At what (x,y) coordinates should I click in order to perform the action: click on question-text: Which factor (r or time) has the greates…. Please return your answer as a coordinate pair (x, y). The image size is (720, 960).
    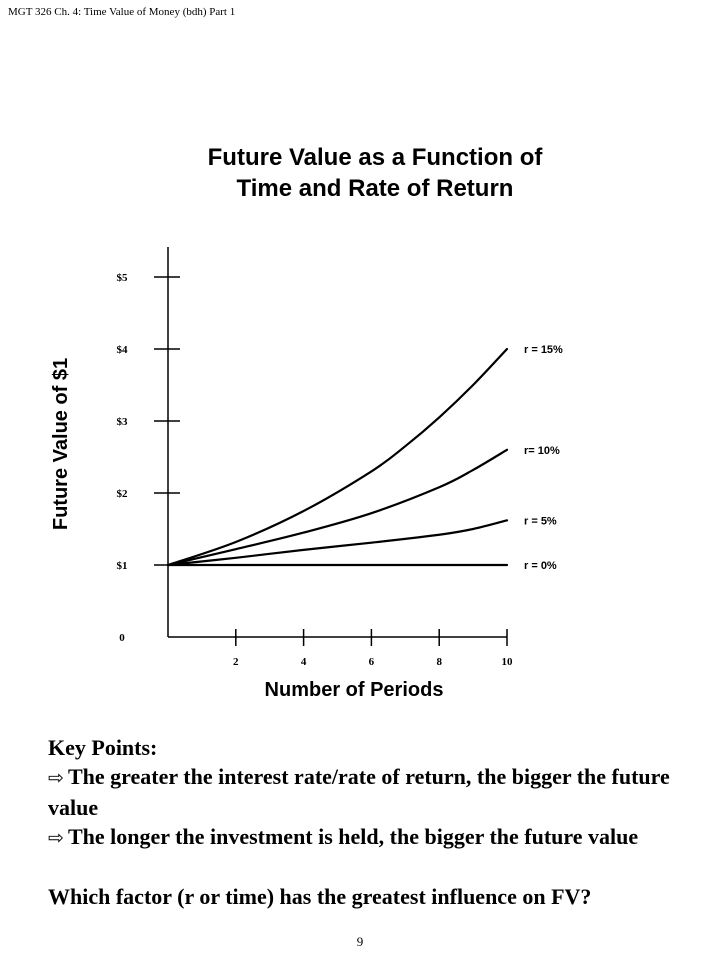
    Looking at the image, I should click on (320, 896).